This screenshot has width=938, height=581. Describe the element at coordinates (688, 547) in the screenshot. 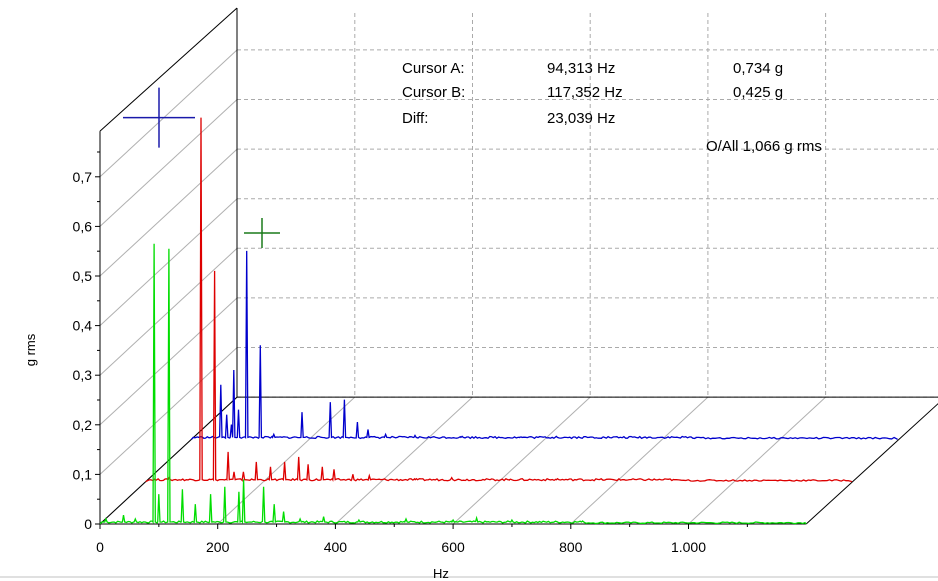

I see `x-tick-label: 1.000` at that location.